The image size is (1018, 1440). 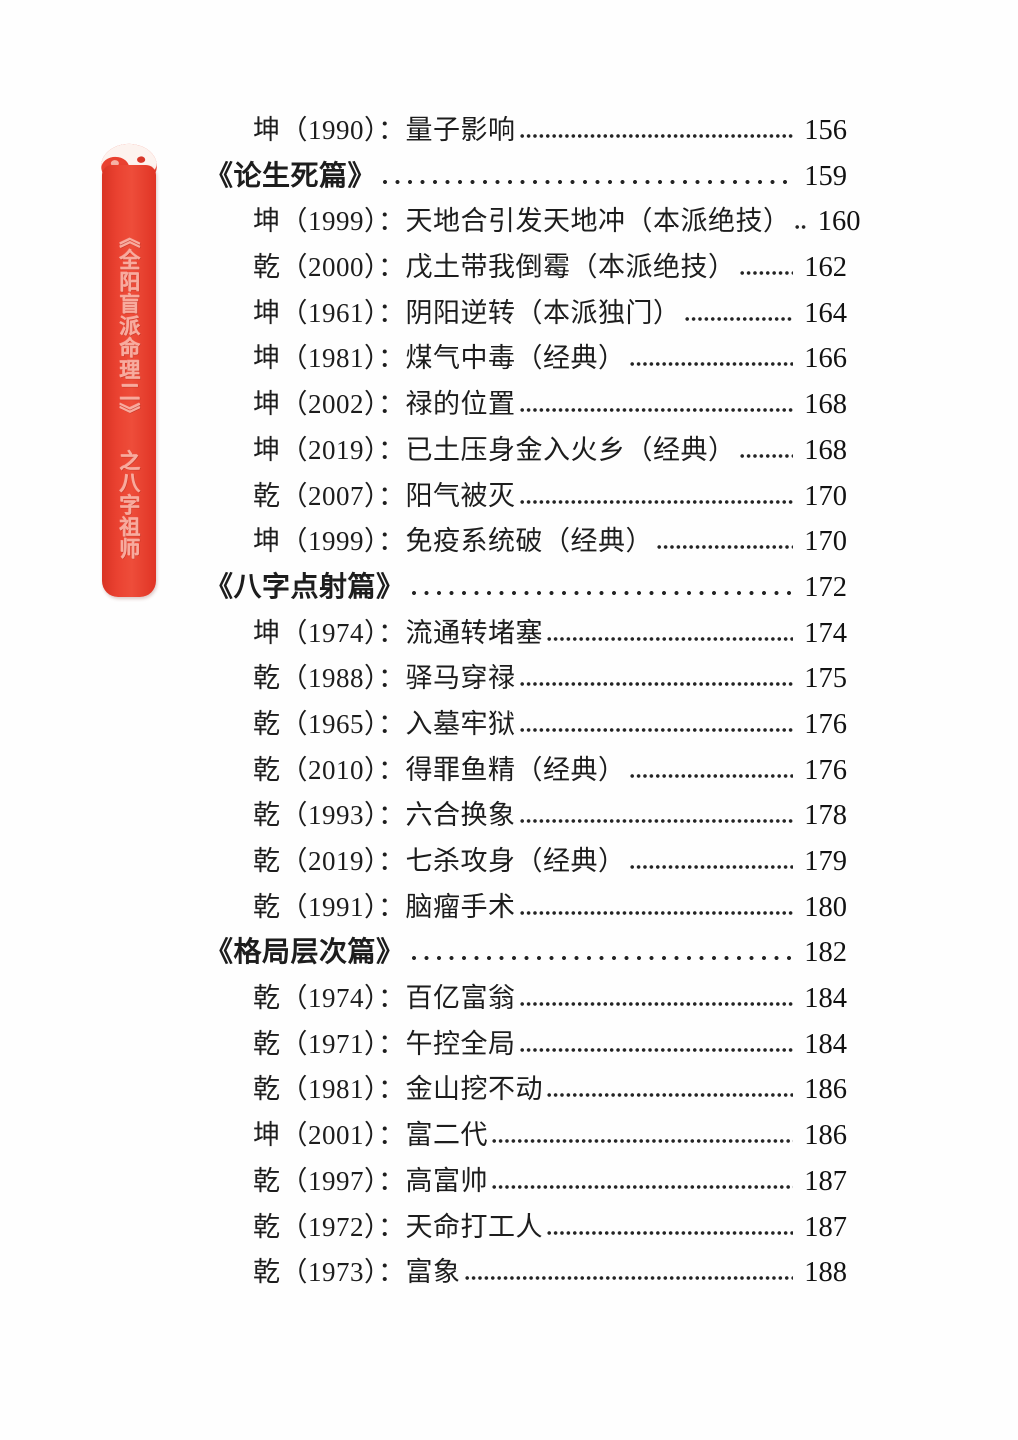 What do you see at coordinates (467, 312) in the screenshot?
I see `toc-entry-label: 坤（1961）：阴阳逆转（本派独门）` at bounding box center [467, 312].